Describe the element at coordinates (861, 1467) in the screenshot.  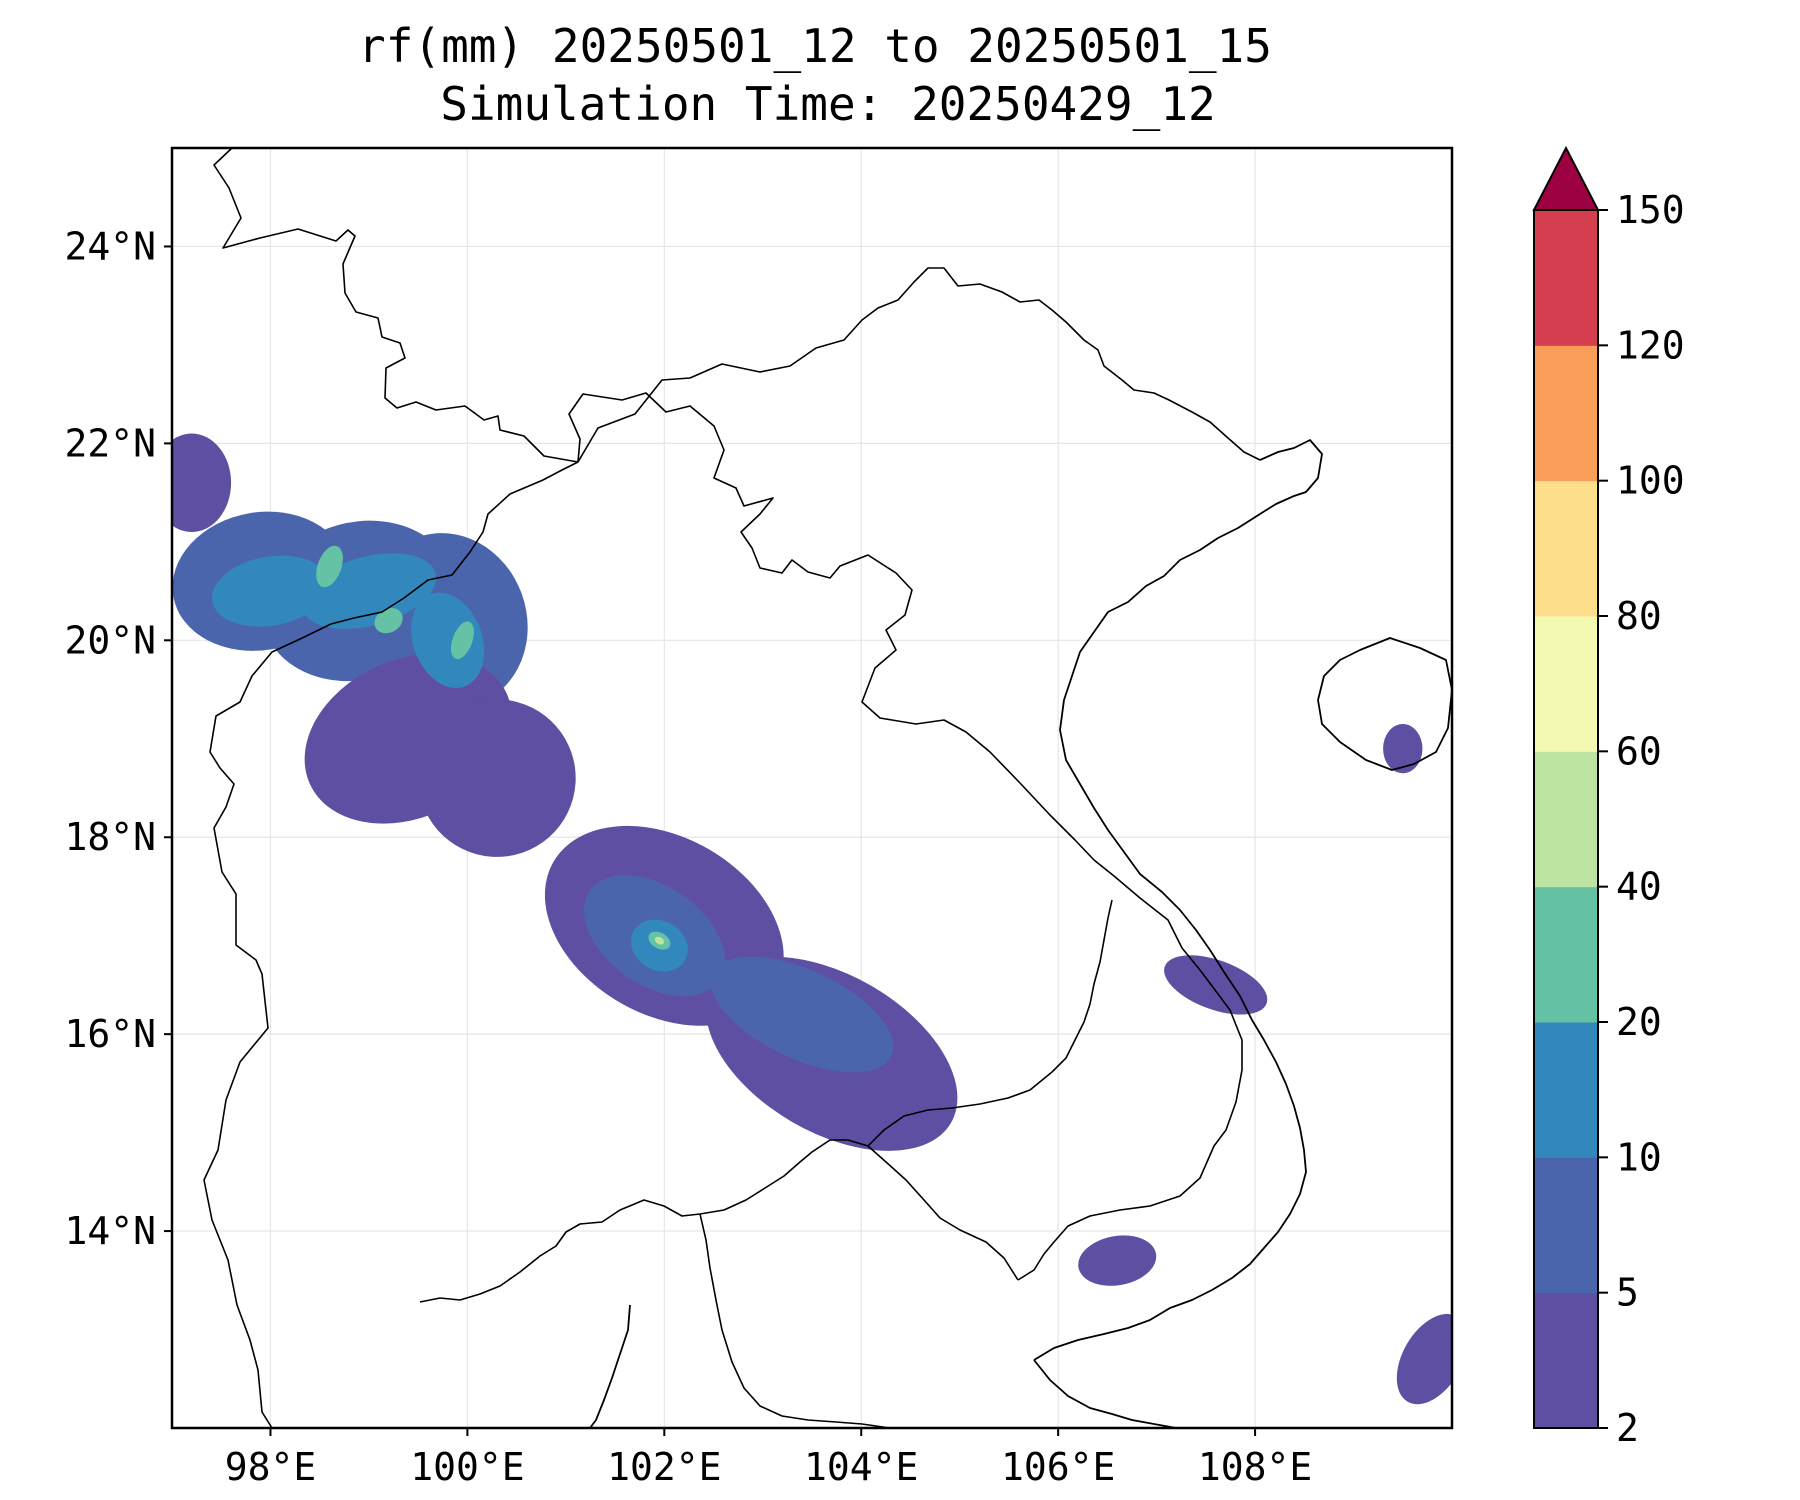
I see `lon-tick-label: 104°E` at that location.